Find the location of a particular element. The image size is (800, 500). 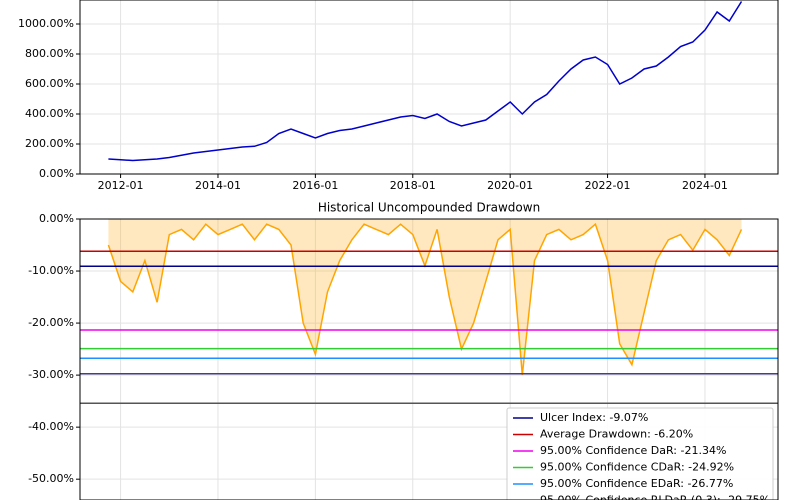

y-tick-label: -10.00% is located at coordinates (51, 270).